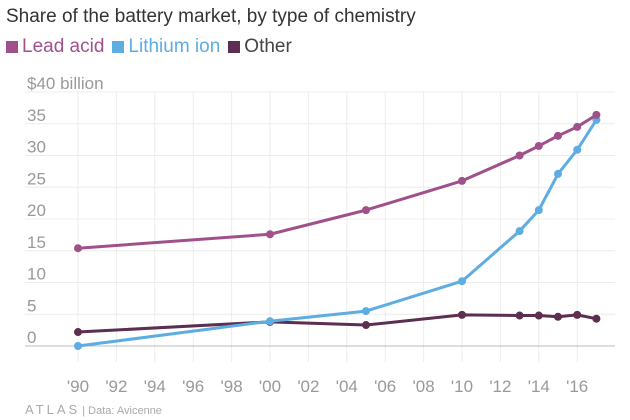 The image size is (630, 420). I want to click on x-tick-label: '06, so click(385, 386).